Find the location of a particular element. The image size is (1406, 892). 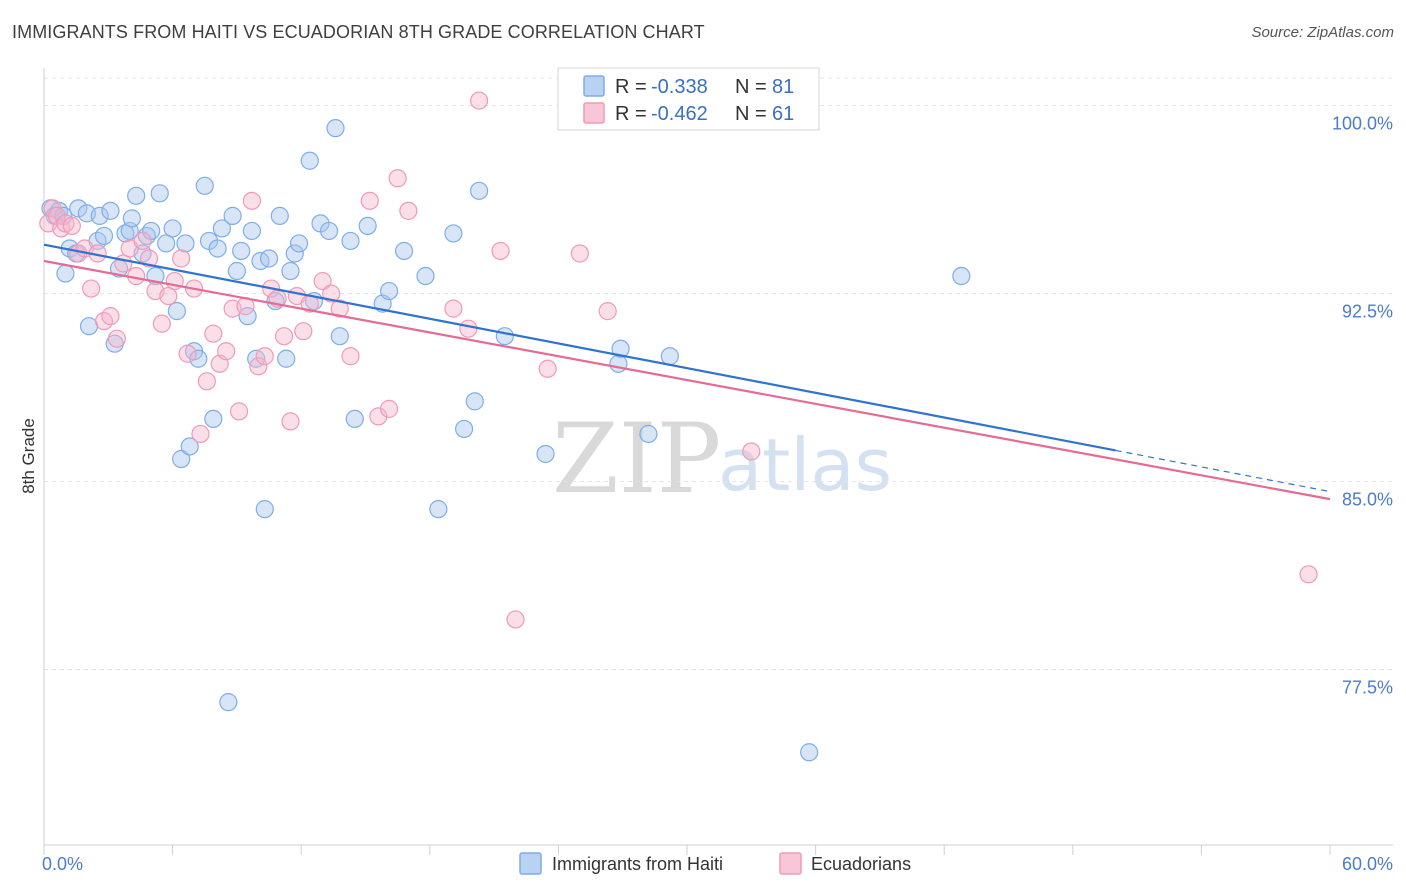

y-tick-label-2: 92.5% is located at coordinates (1367, 312).